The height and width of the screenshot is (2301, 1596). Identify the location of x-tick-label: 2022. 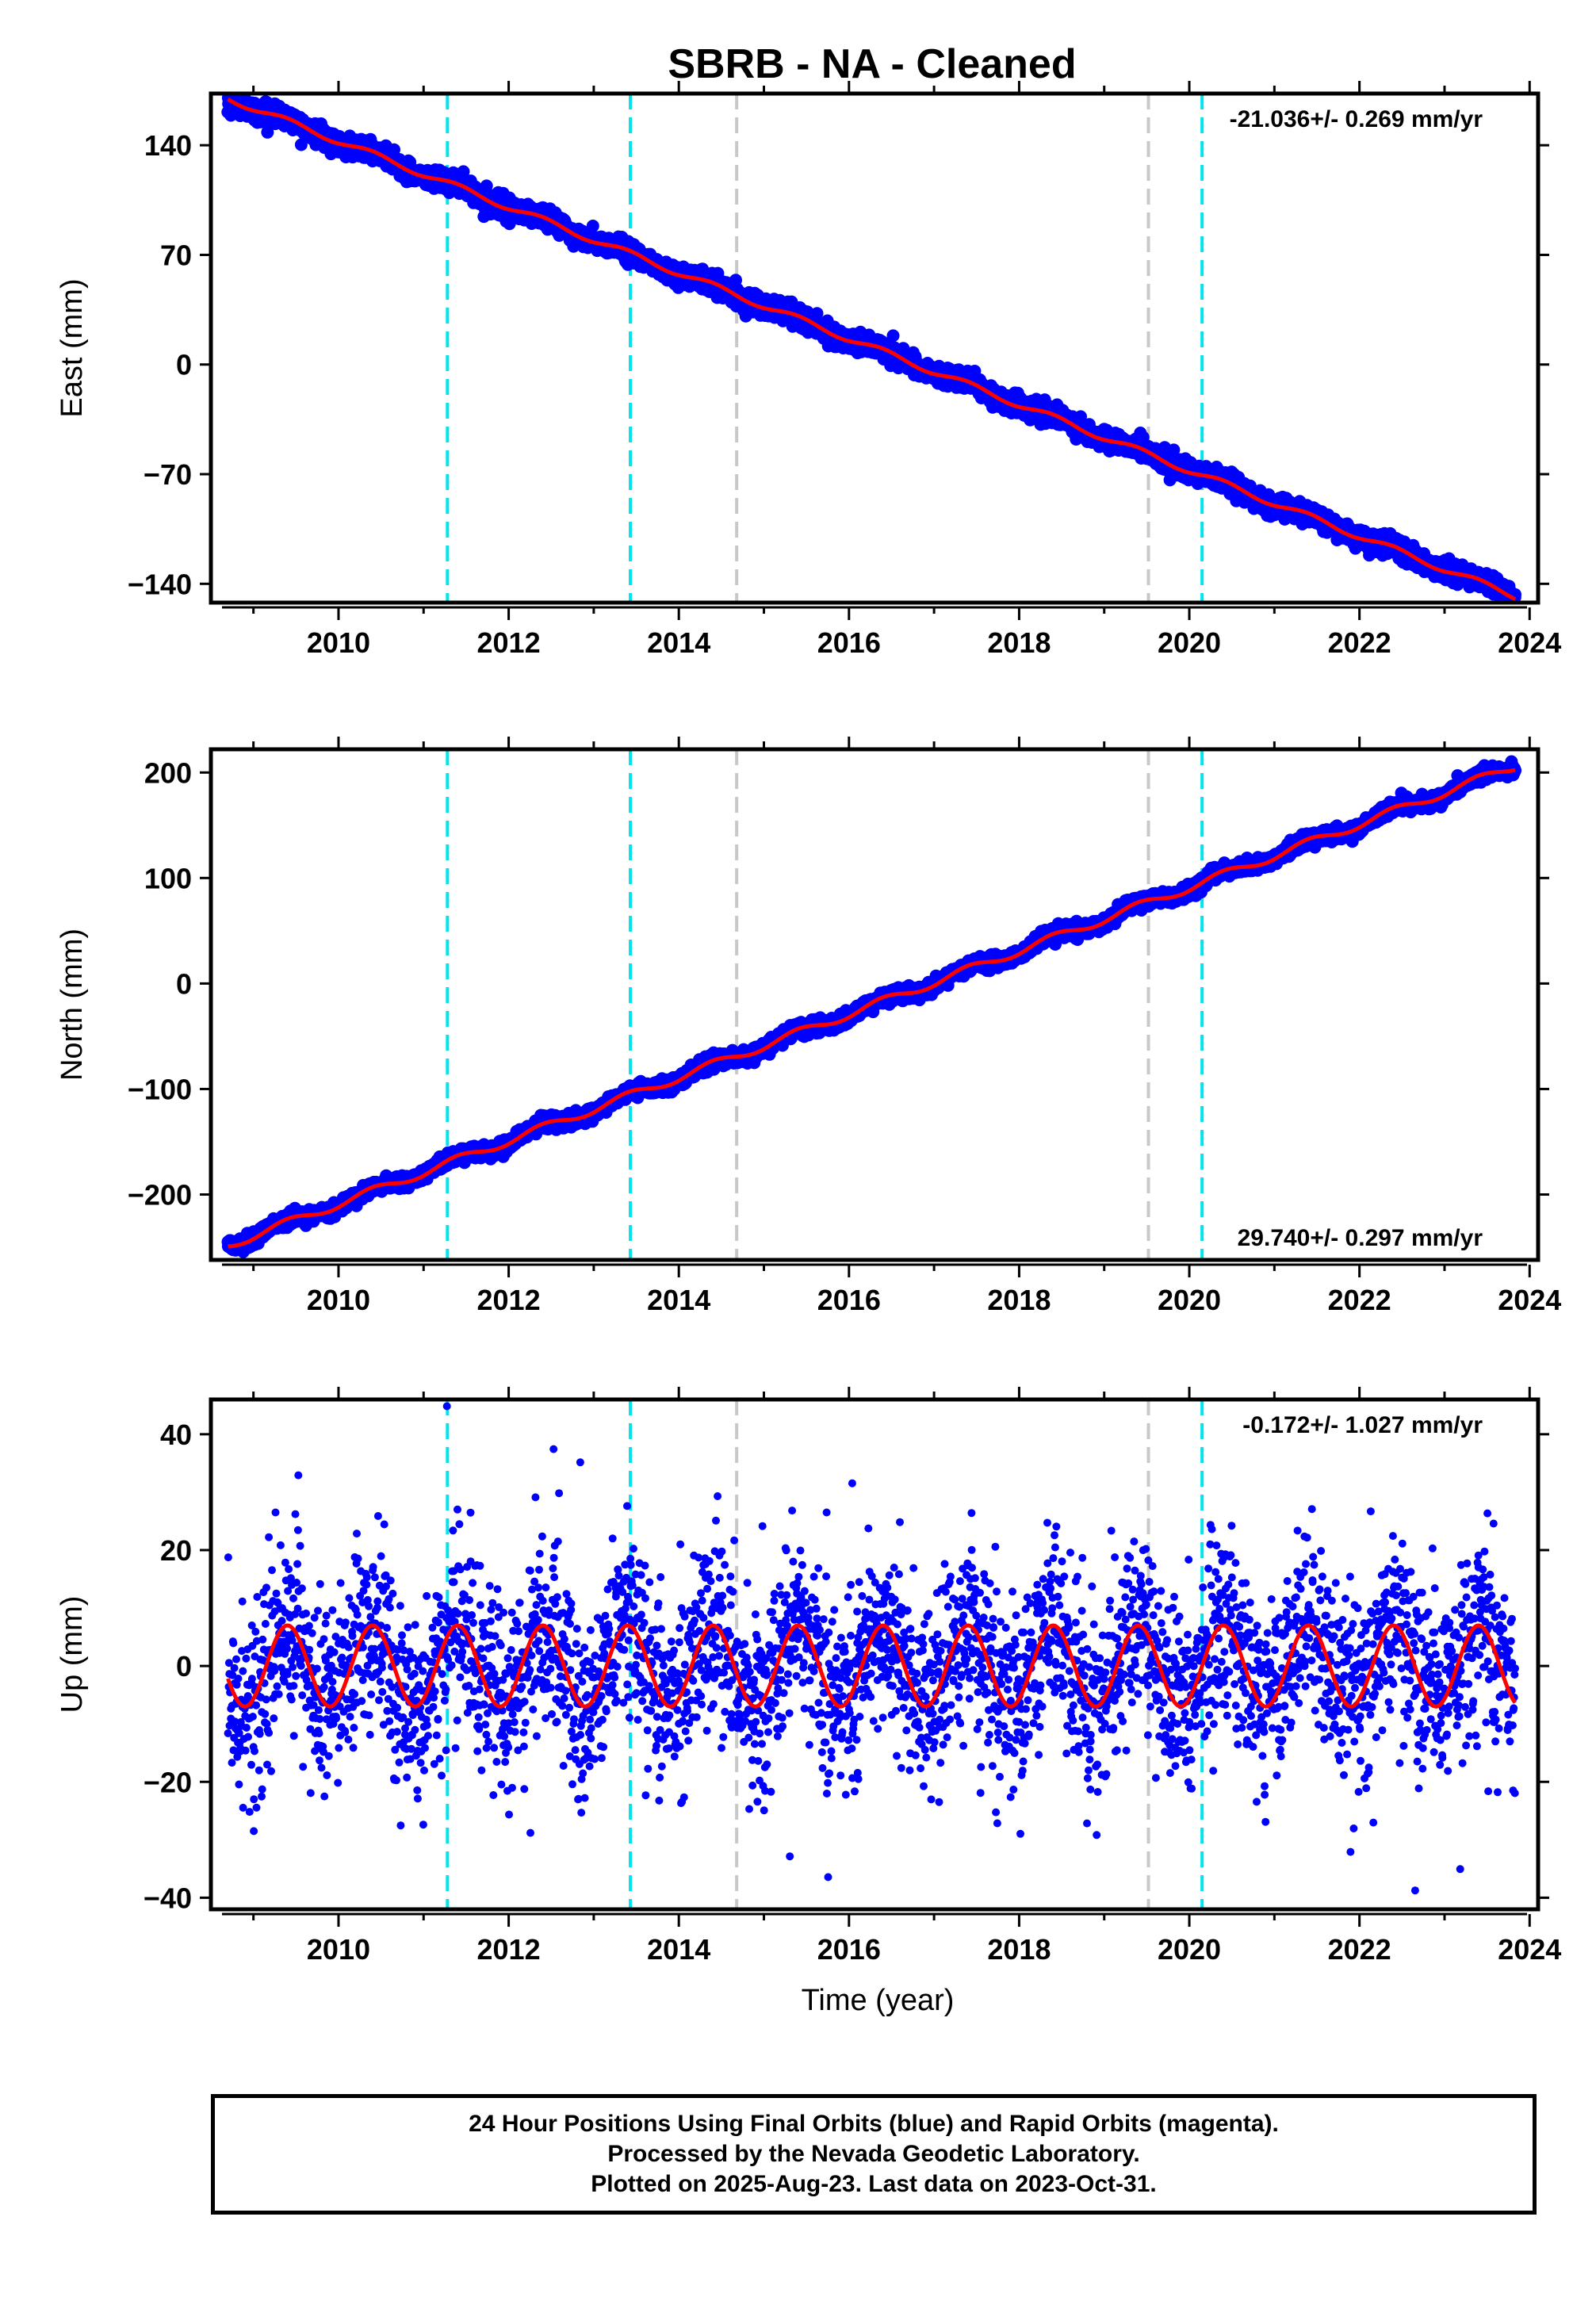
(1359, 642).